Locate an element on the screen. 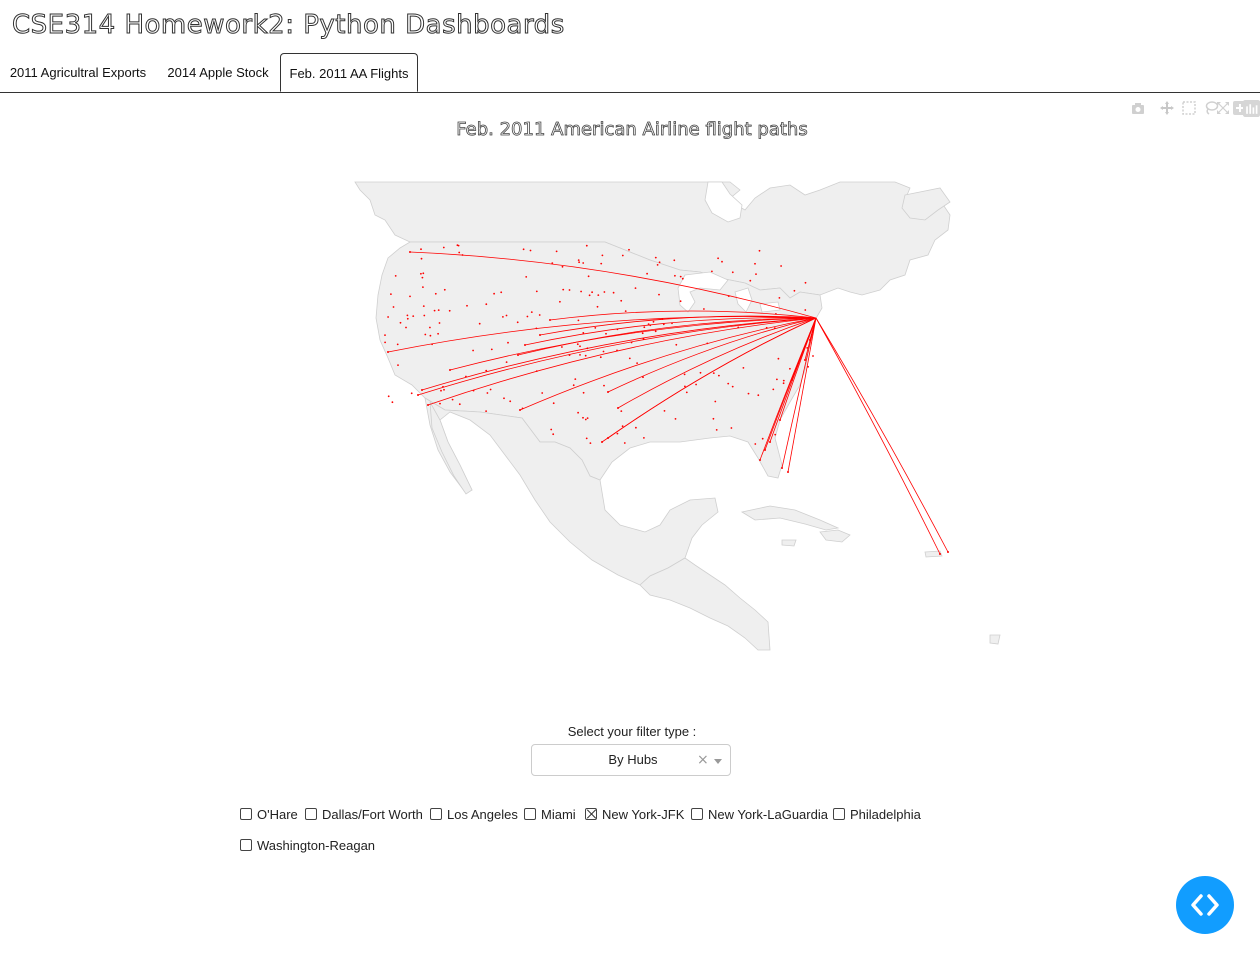  camera-icon is located at coordinates (1138, 108).